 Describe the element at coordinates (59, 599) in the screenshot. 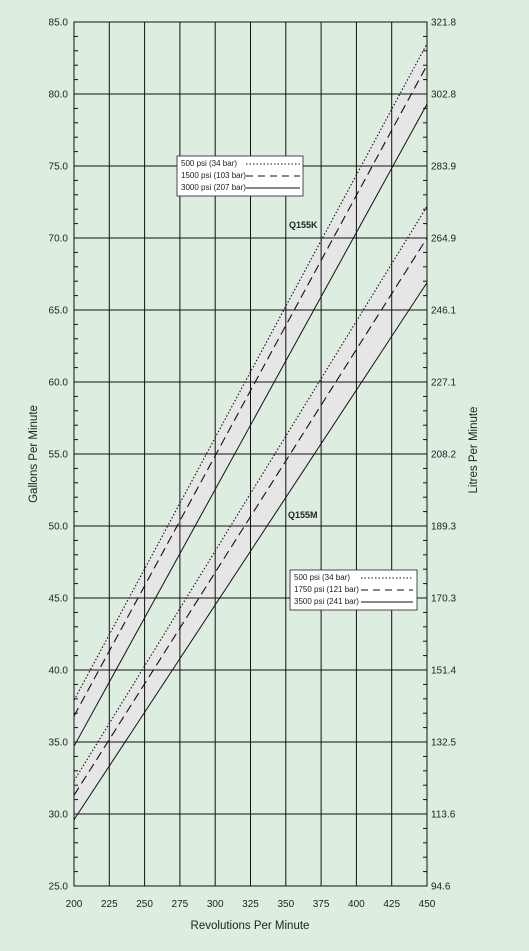

I see `y-tick-label-left: 45.0` at that location.